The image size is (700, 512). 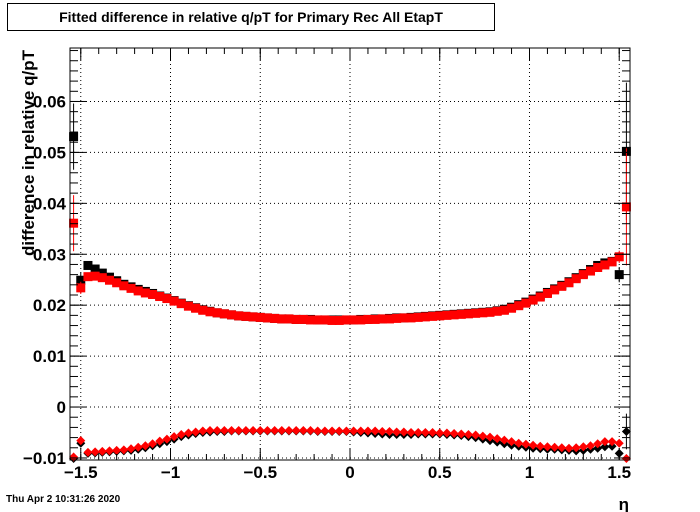 I want to click on y-tick-label: 0.05, so click(x=49, y=152).